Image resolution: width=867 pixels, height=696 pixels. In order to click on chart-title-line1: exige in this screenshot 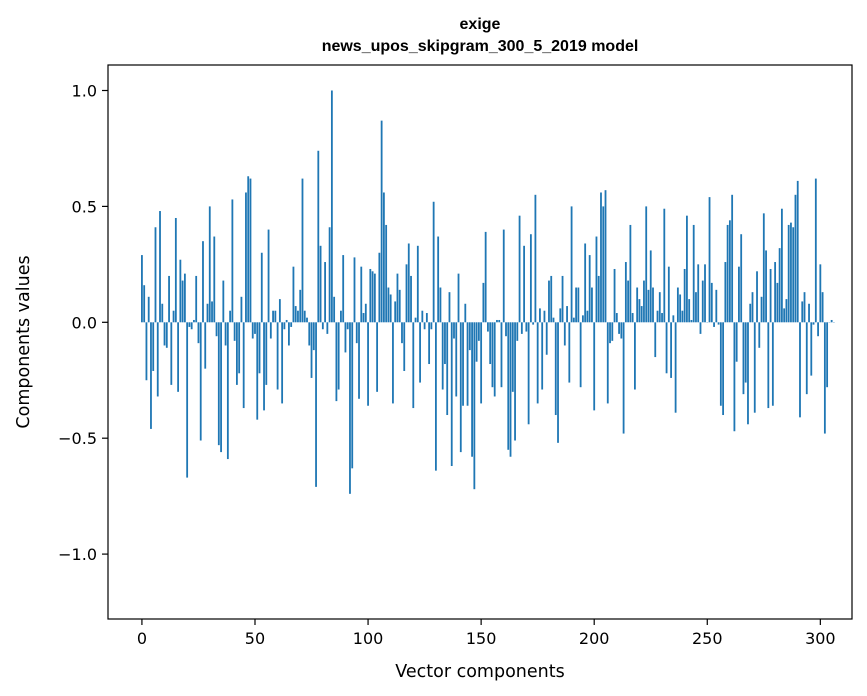, I will do `click(480, 24)`.